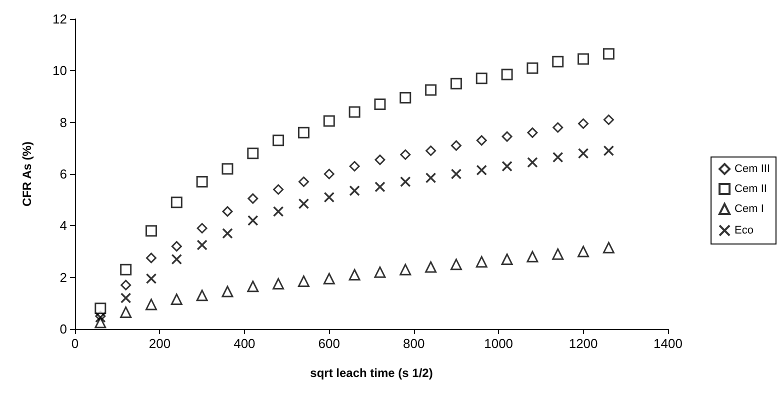 This screenshot has width=784, height=401. Describe the element at coordinates (752, 169) in the screenshot. I see `legend-label: Cem III` at that location.